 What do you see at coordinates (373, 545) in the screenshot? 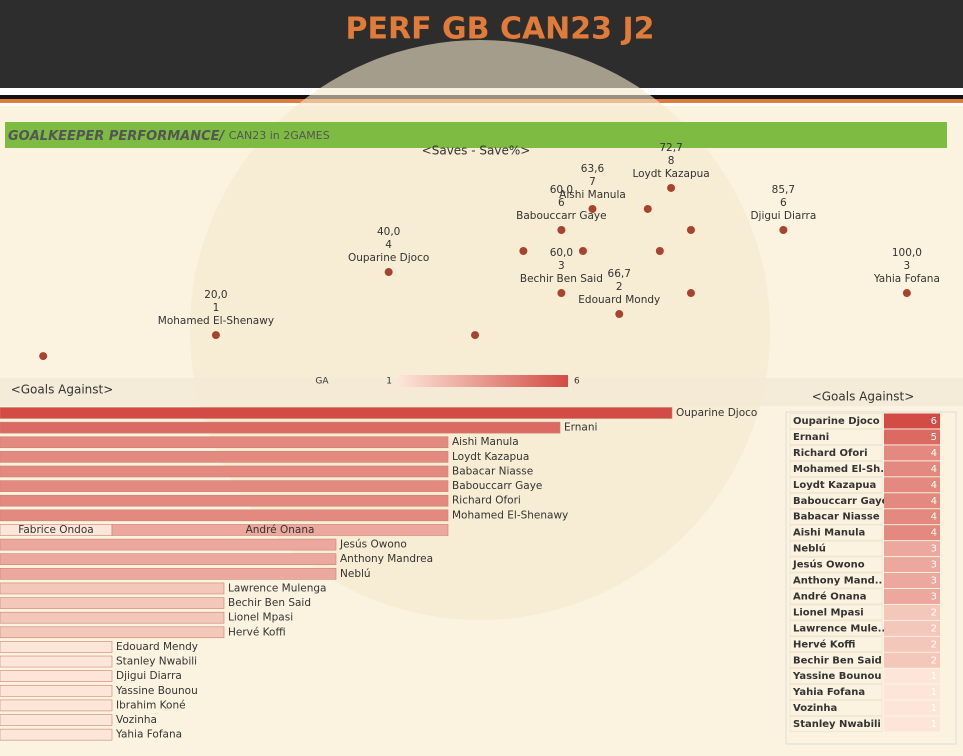
I see `bar-label: Jesús Owono` at bounding box center [373, 545].